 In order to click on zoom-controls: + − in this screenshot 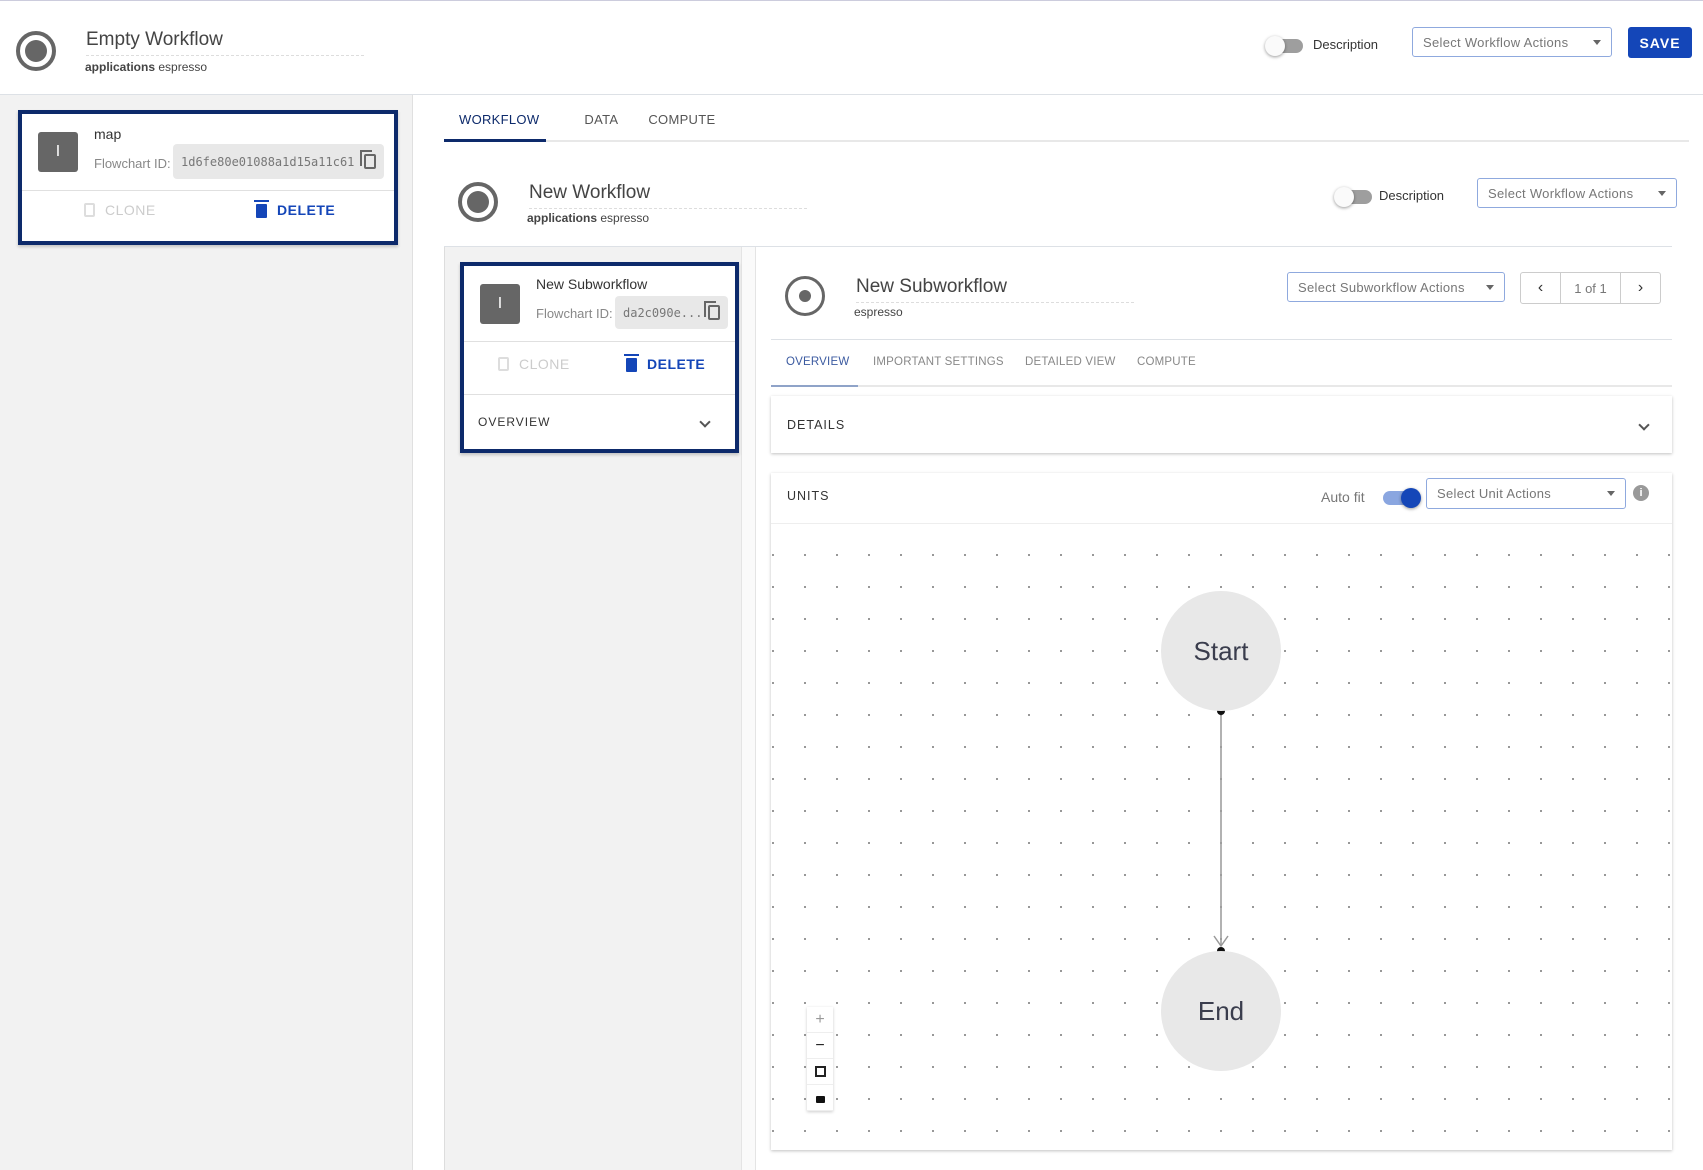, I will do `click(820, 1059)`.